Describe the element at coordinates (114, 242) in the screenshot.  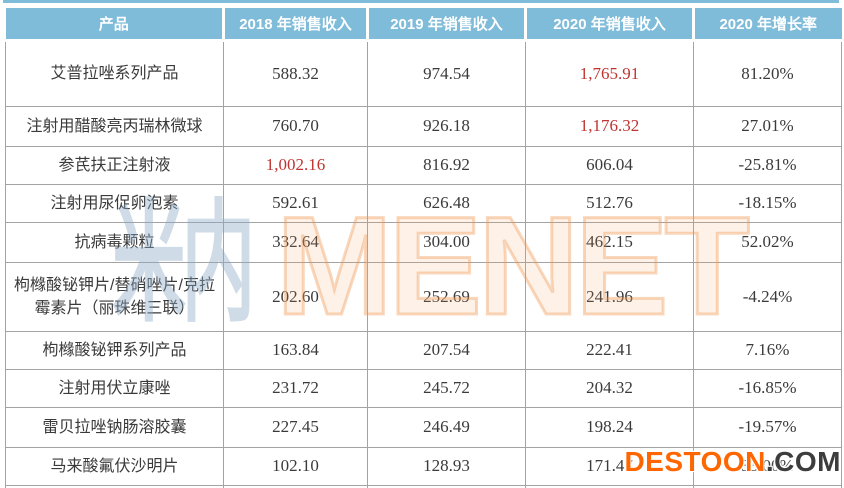
I see `cell-product: 抗病毒颗粒` at that location.